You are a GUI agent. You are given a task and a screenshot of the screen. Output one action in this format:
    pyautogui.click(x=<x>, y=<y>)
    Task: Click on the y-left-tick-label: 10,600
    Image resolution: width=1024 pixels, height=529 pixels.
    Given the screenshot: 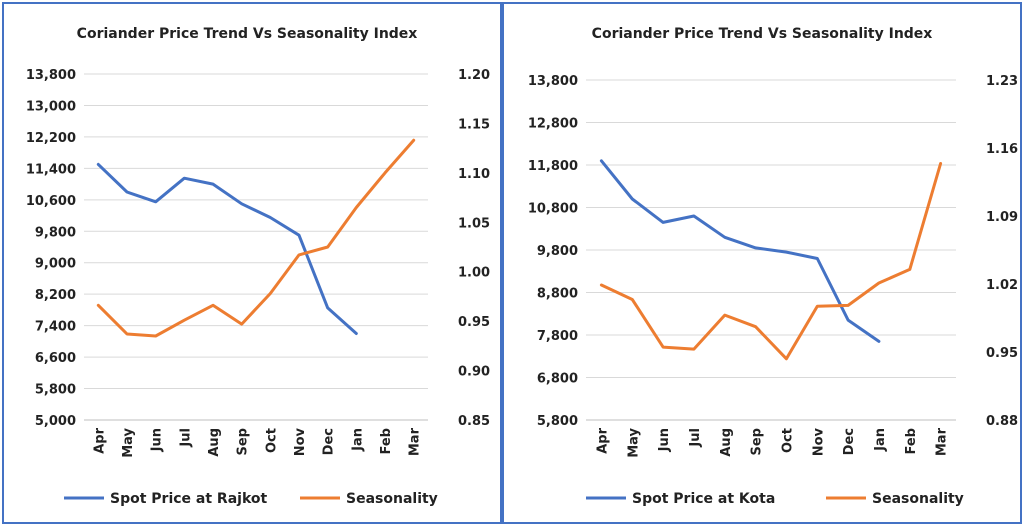 What is the action you would take?
    pyautogui.click(x=51, y=201)
    